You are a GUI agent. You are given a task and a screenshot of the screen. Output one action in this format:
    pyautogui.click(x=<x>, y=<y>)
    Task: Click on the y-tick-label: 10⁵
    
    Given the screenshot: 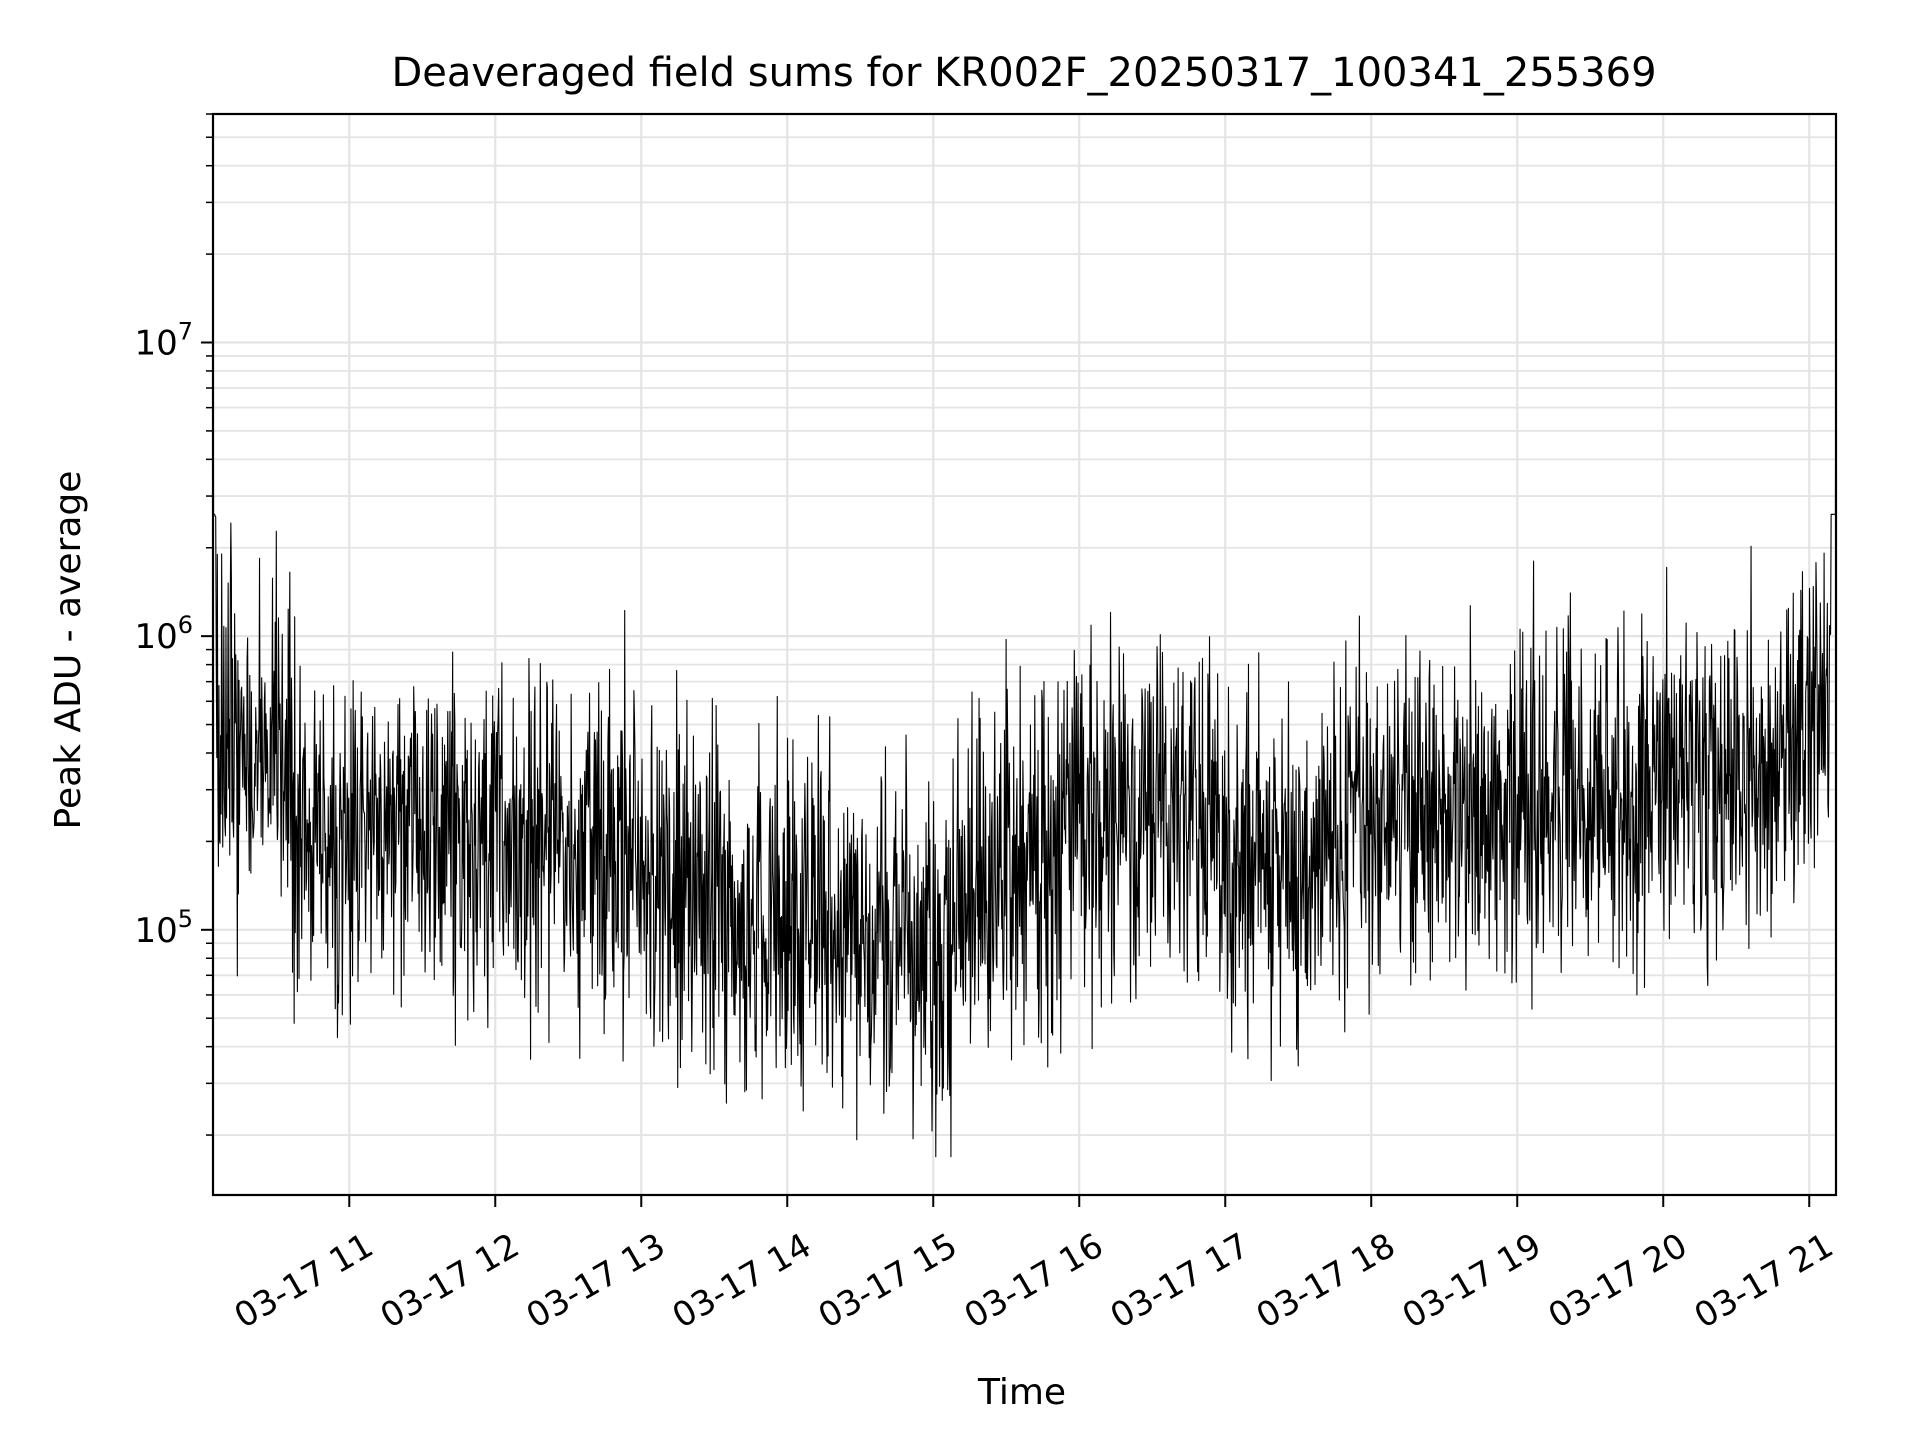 What is the action you would take?
    pyautogui.click(x=163, y=928)
    